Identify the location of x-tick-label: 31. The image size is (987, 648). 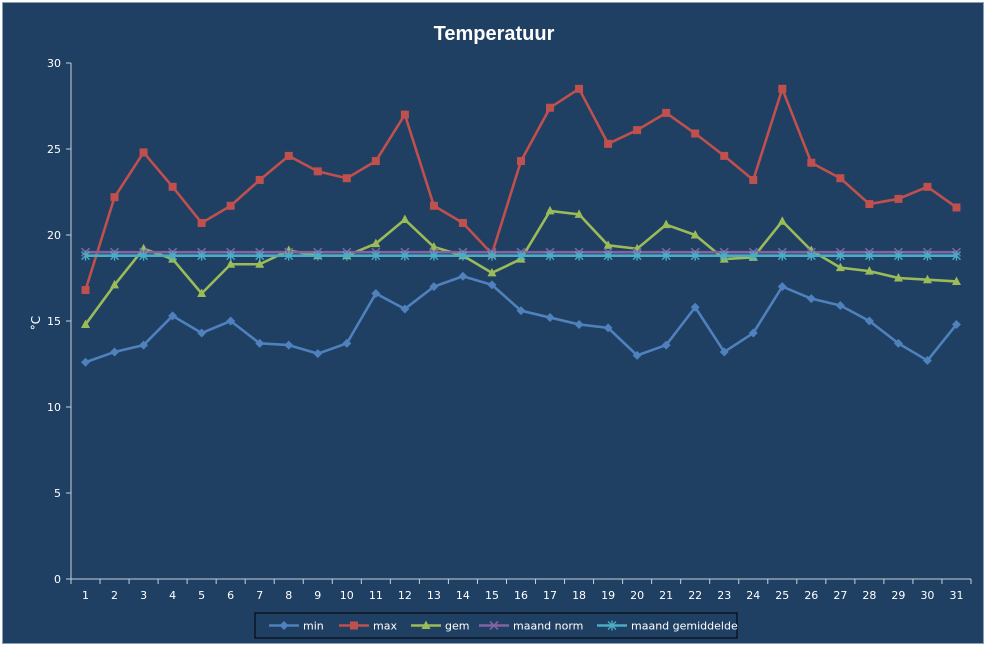
(956, 595).